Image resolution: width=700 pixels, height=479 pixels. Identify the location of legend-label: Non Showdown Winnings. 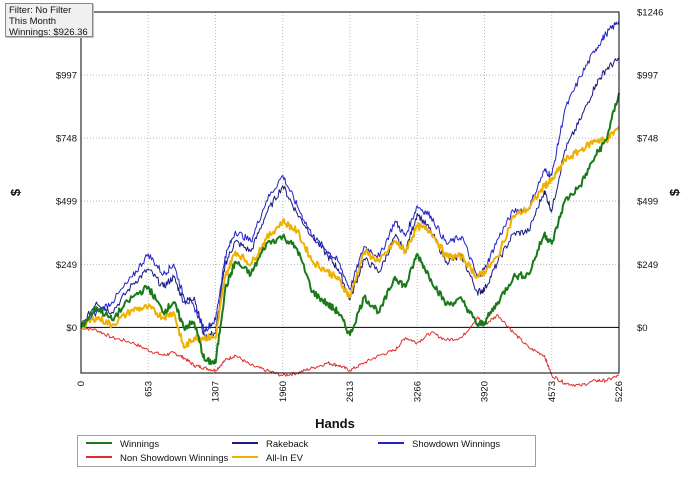
(174, 458).